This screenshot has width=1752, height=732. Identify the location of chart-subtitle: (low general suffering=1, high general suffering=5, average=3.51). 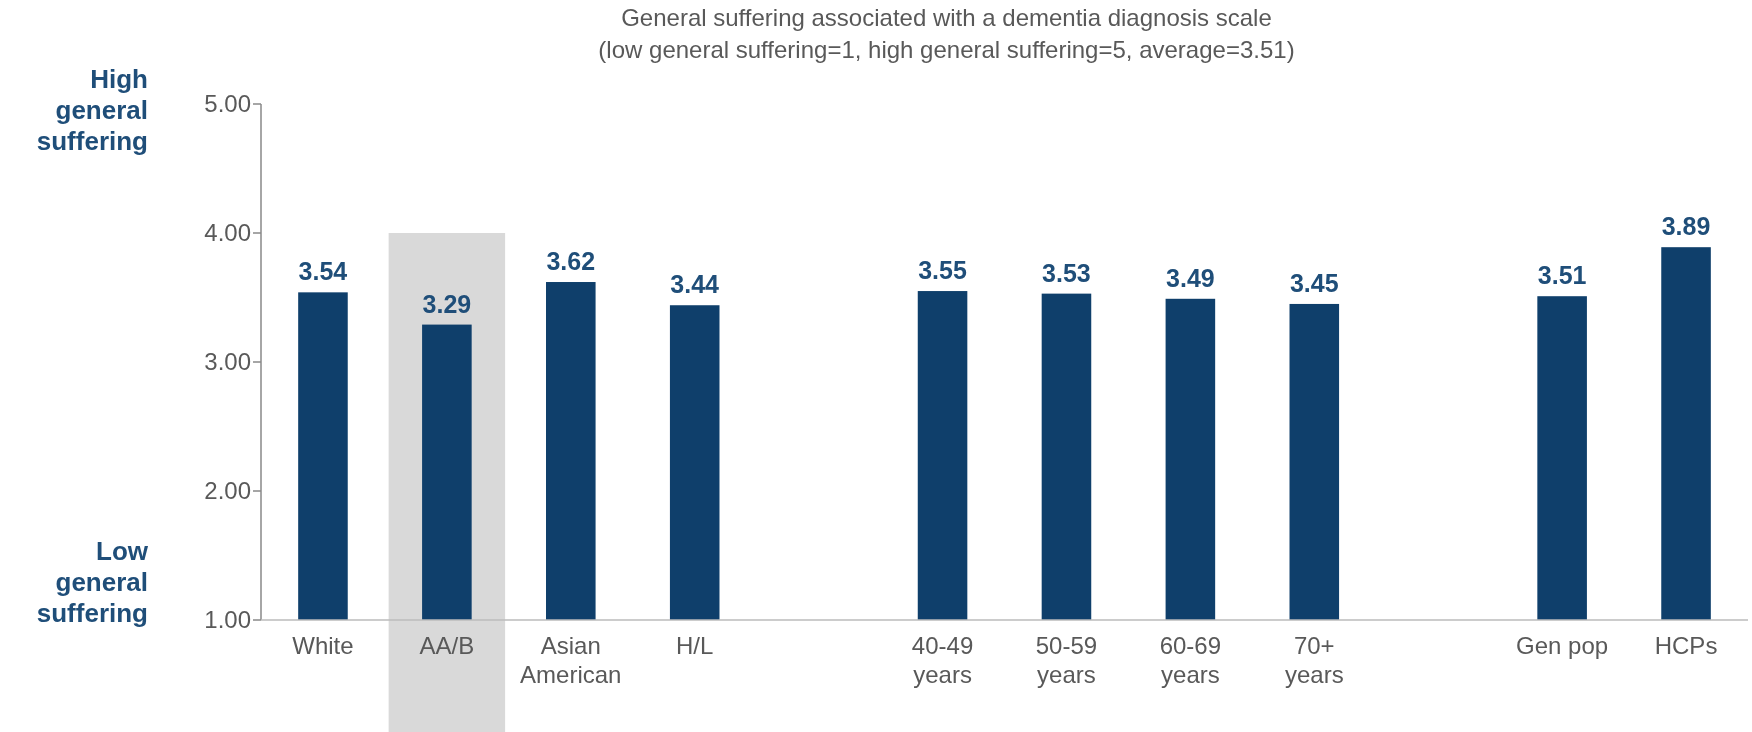
(946, 49).